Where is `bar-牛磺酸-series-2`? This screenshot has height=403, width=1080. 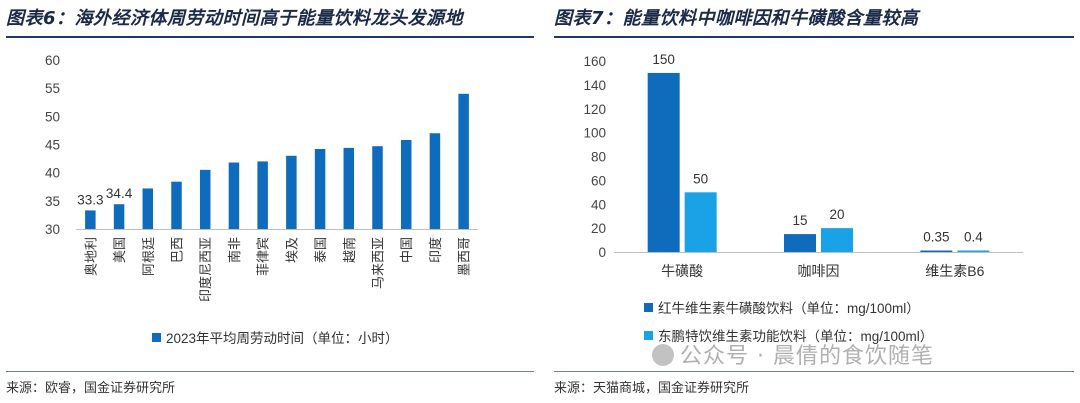
bar-牛磺酸-series-2 is located at coordinates (700, 222).